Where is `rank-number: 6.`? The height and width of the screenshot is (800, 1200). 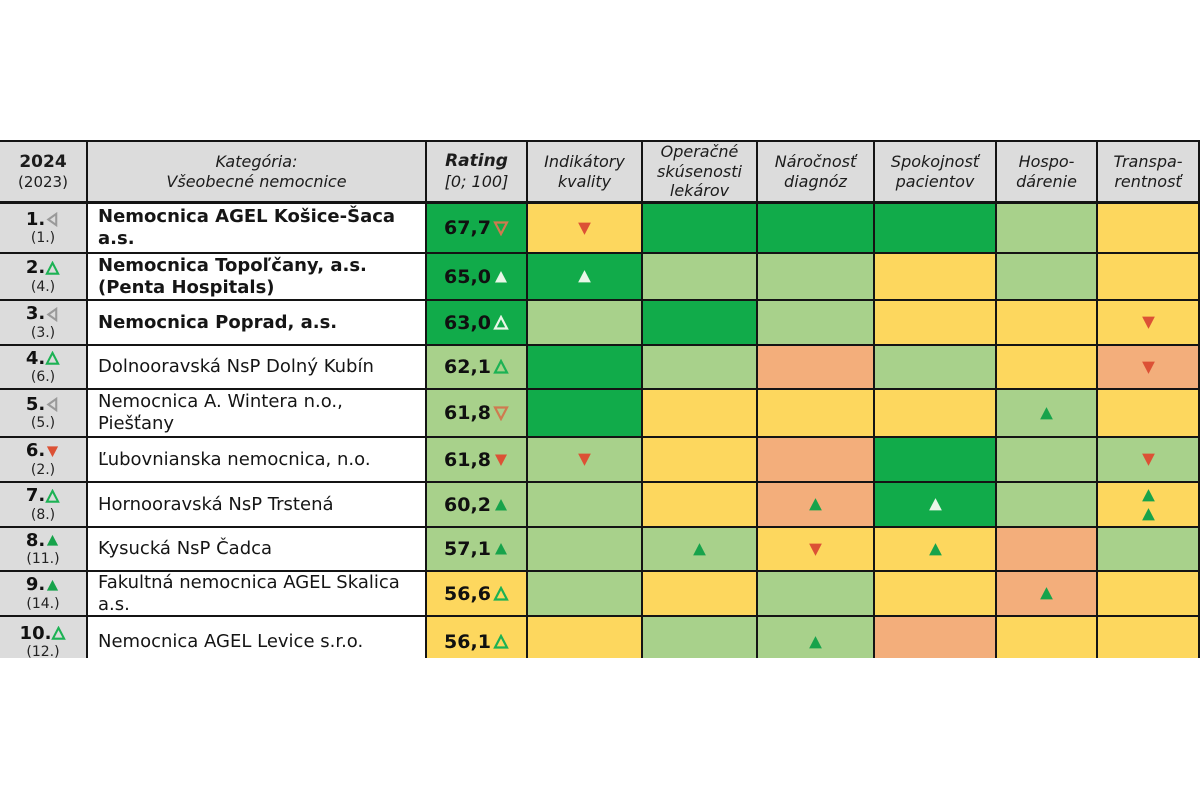
rank-number: 6. is located at coordinates (35, 451).